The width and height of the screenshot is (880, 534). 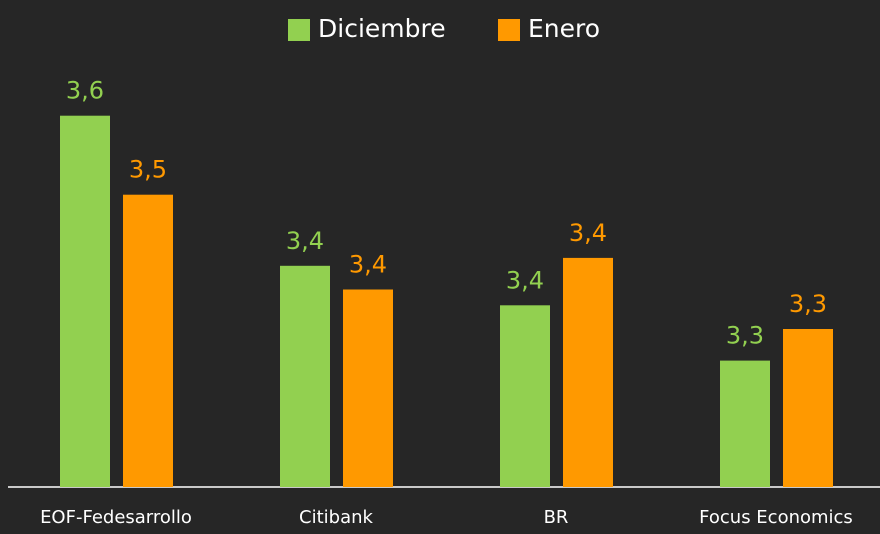 What do you see at coordinates (85, 91) in the screenshot?
I see `data-label: 3,6` at bounding box center [85, 91].